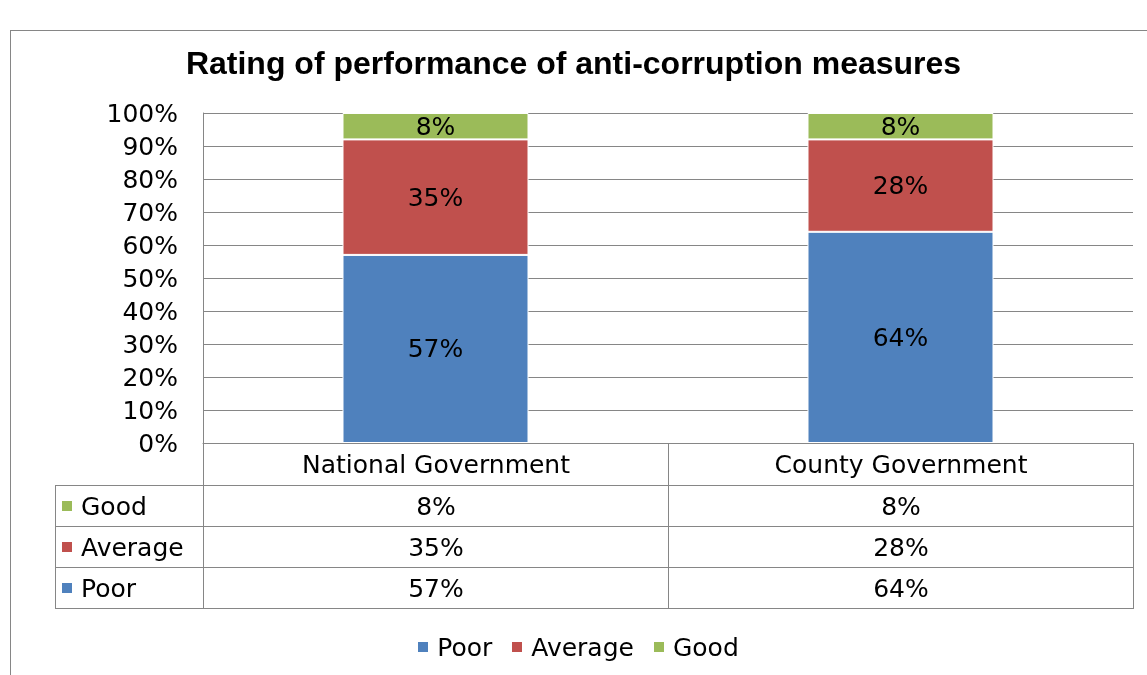 The image size is (1147, 675). I want to click on y-tick-label: 50%, so click(150, 278).